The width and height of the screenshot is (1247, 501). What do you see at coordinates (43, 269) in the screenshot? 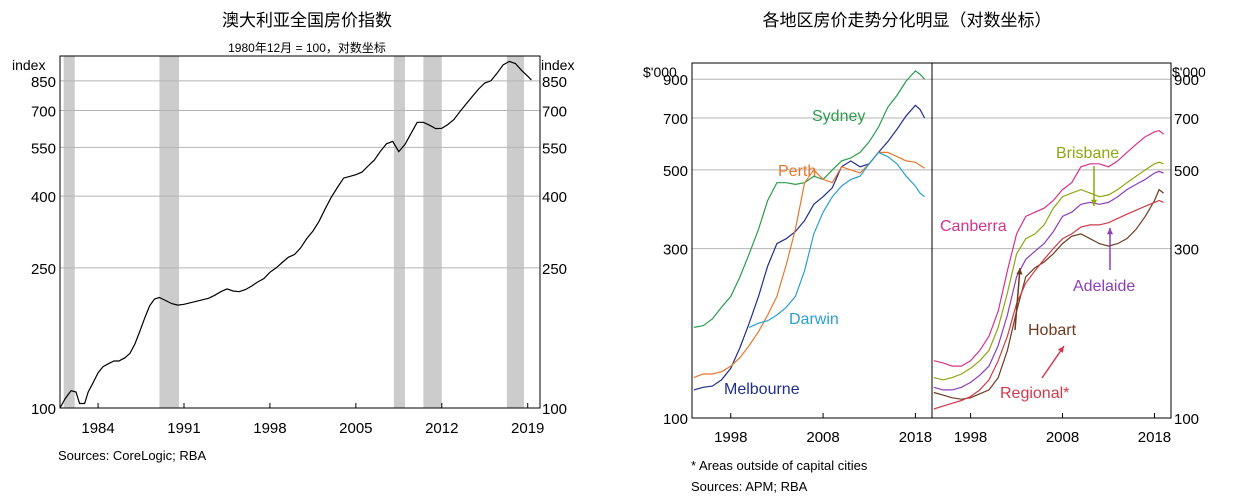
I see `y-tick-left-250: 250` at bounding box center [43, 269].